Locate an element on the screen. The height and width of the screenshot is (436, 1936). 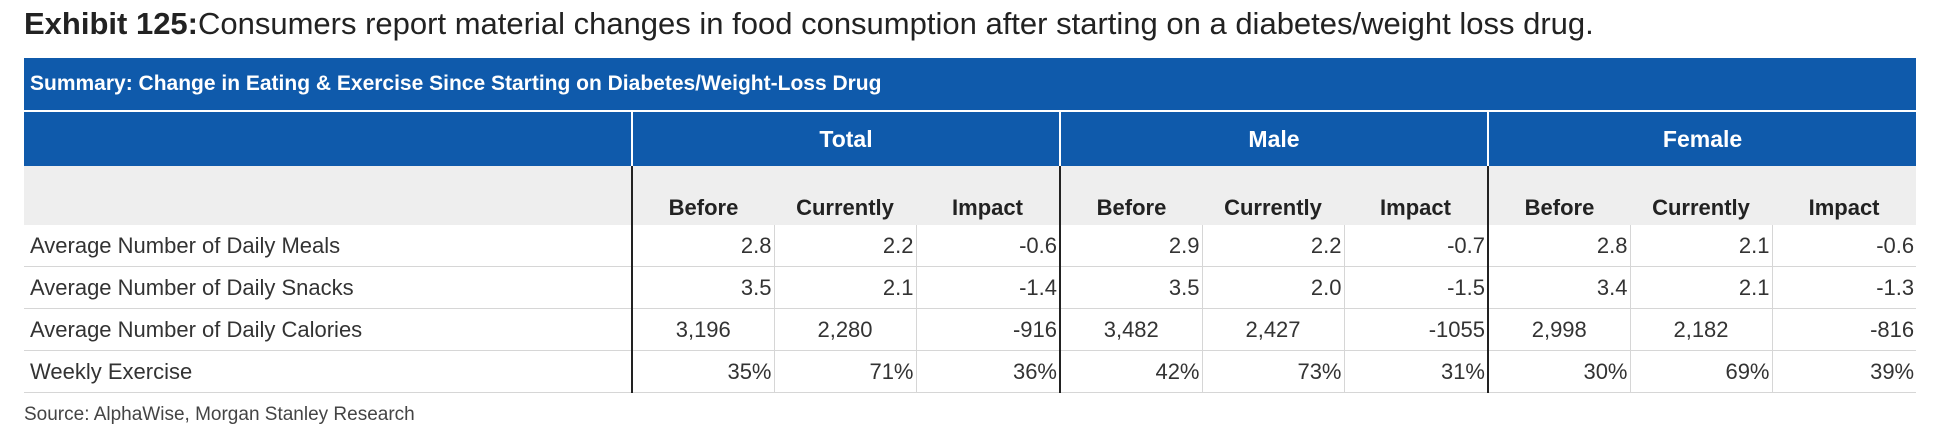
subheader-male-currently: Currently is located at coordinates (1273, 195).